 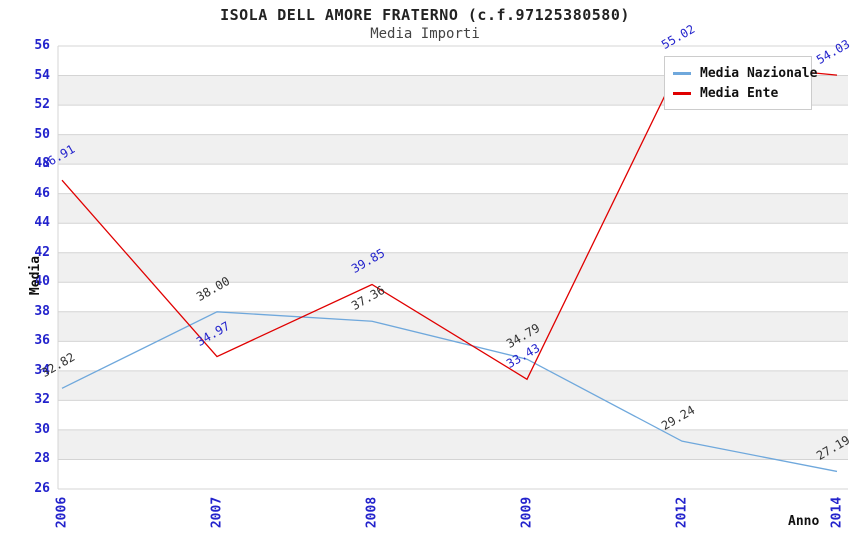 What do you see at coordinates (682, 73) in the screenshot?
I see `legend-line-swatch-blue` at bounding box center [682, 73].